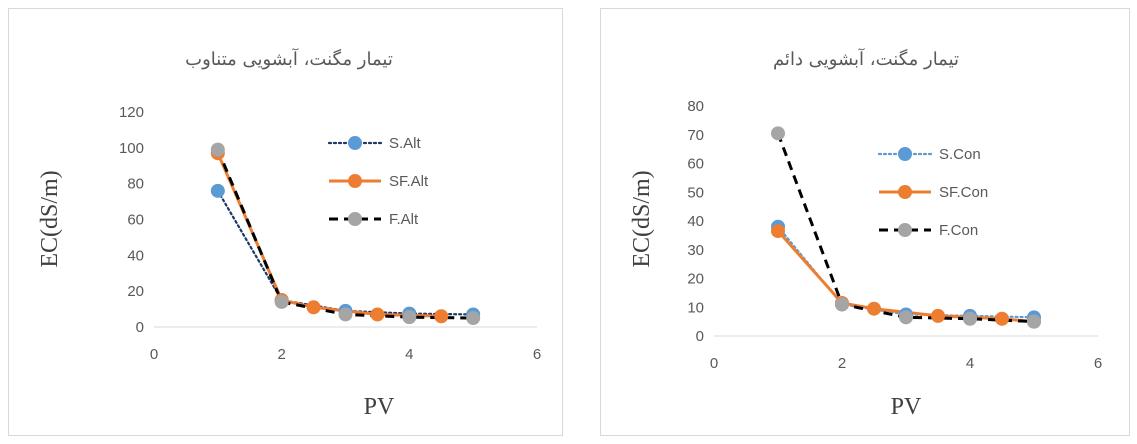 The width and height of the screenshot is (1137, 444). Describe the element at coordinates (963, 192) in the screenshot. I see `legend-label: SF.Con` at that location.